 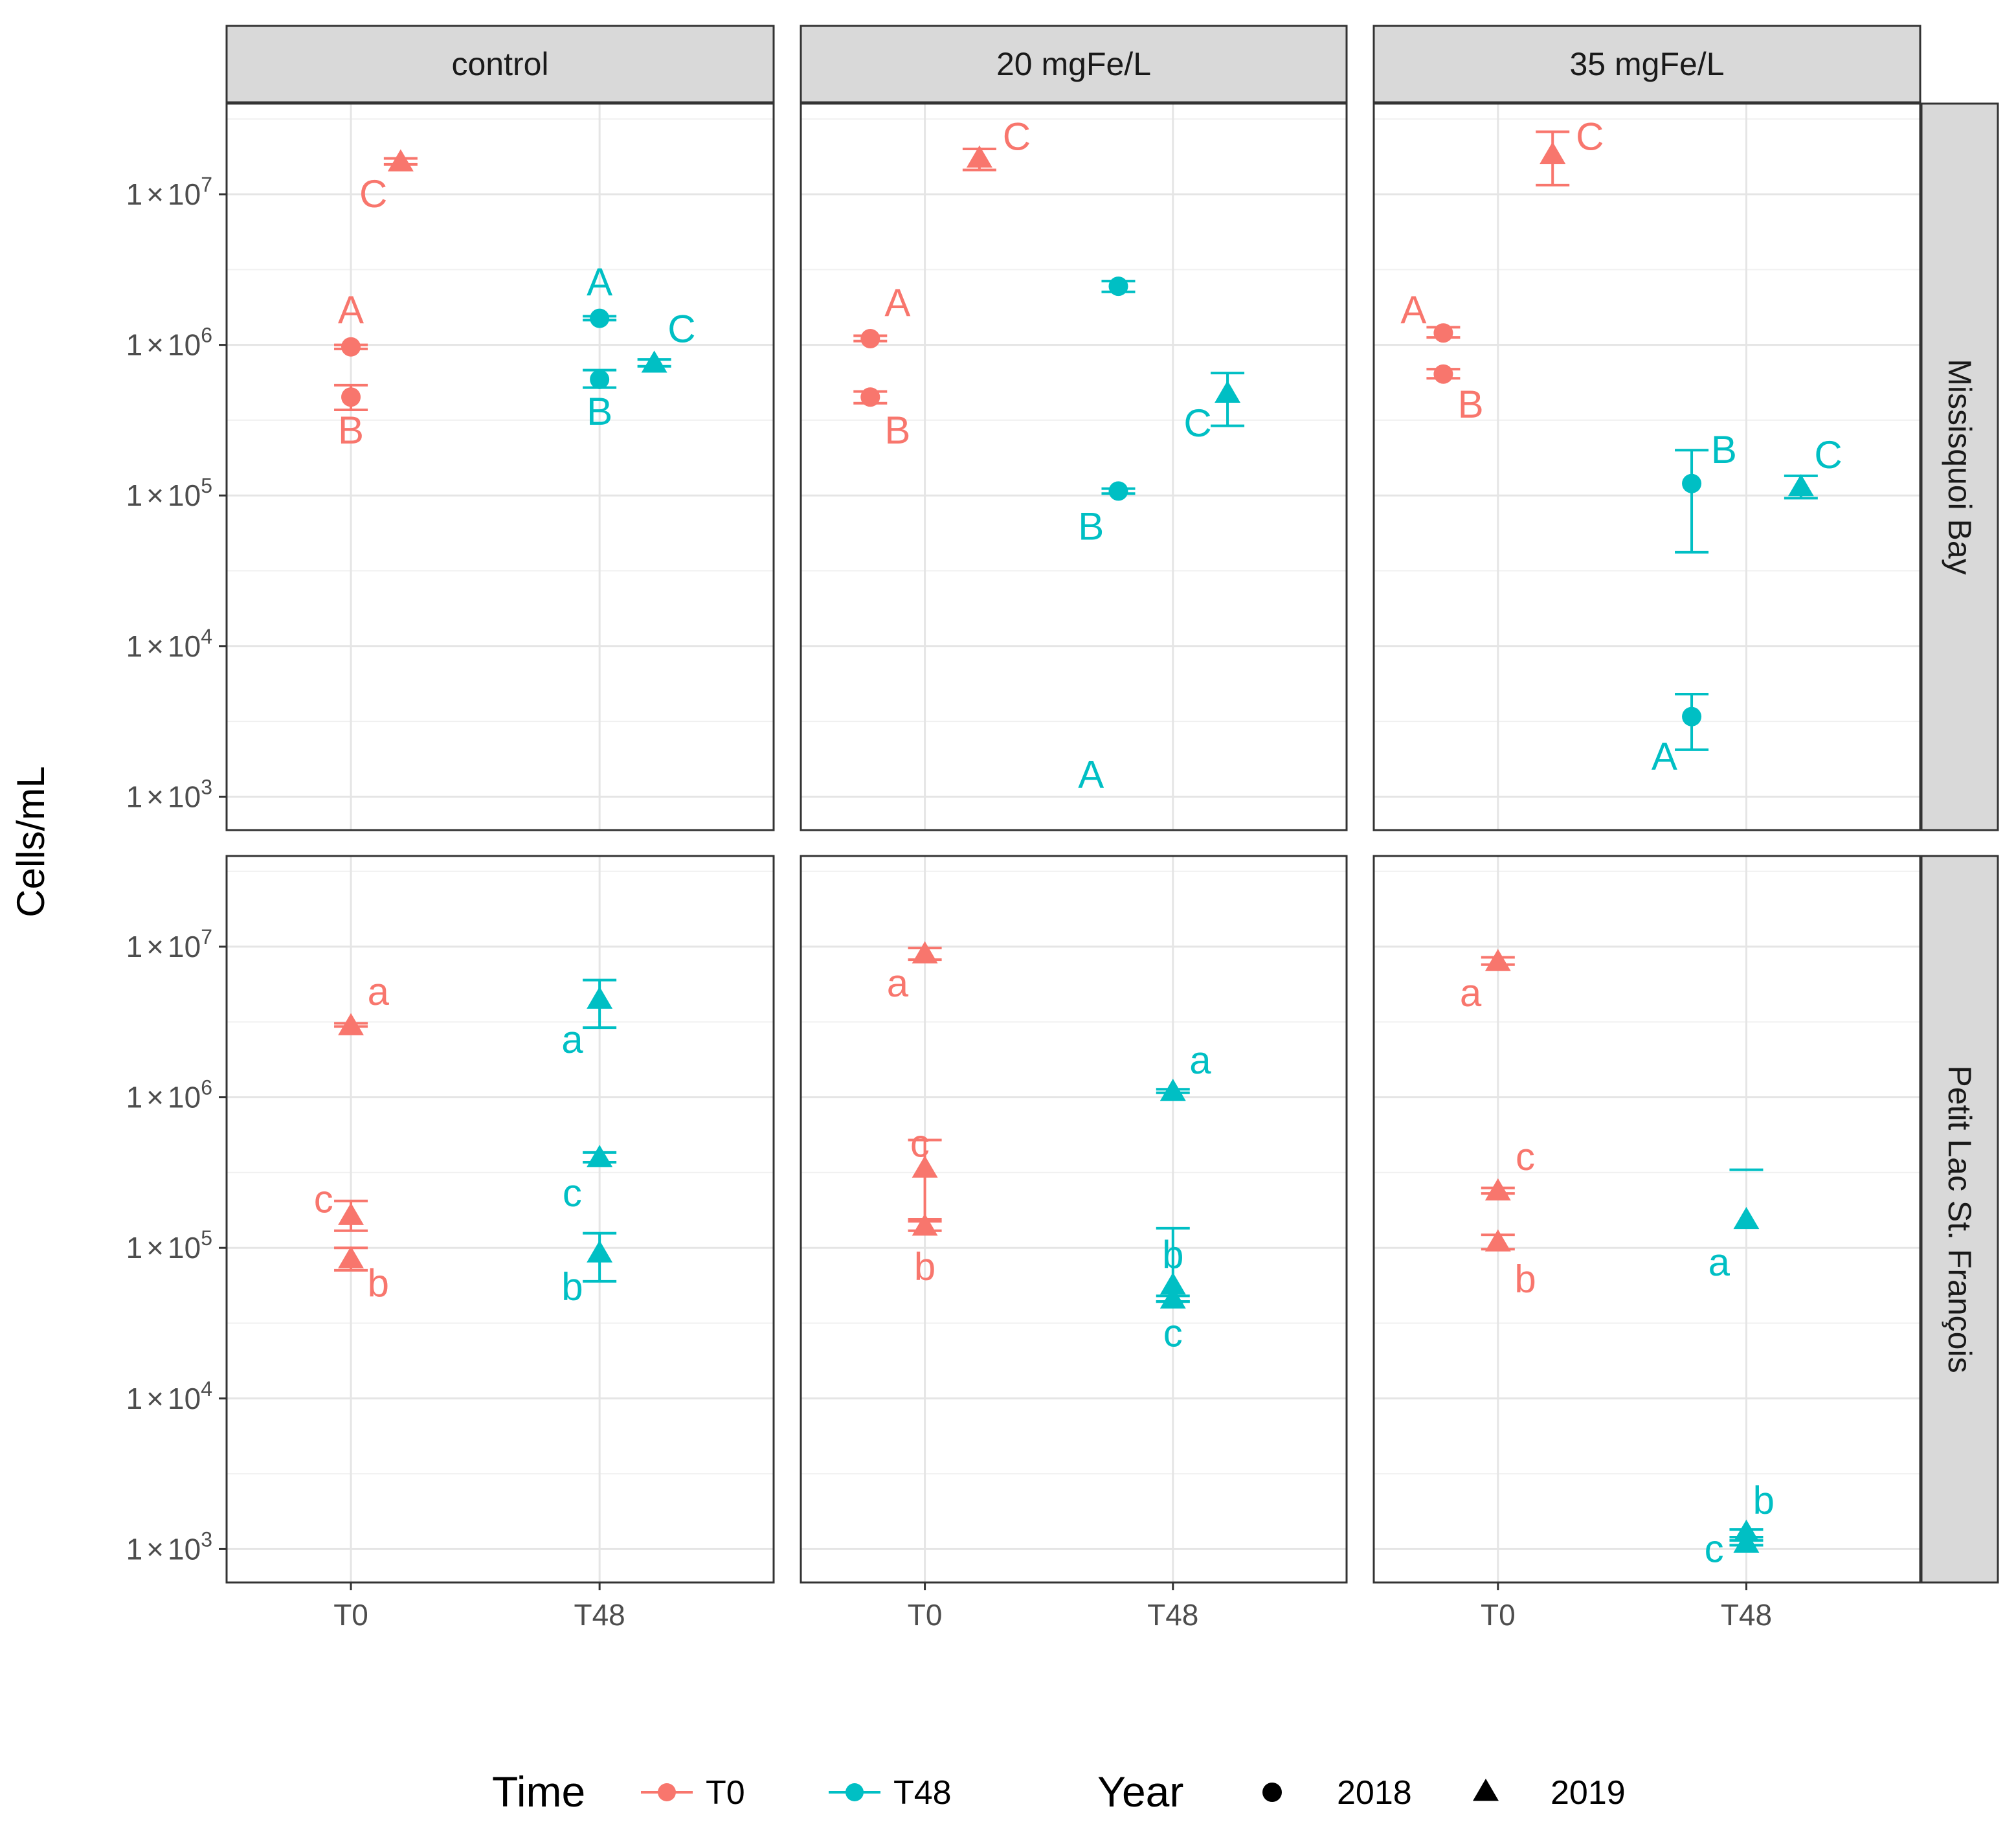 What do you see at coordinates (206, 1389) in the screenshot?
I see `y-tick-exponent: 4` at bounding box center [206, 1389].